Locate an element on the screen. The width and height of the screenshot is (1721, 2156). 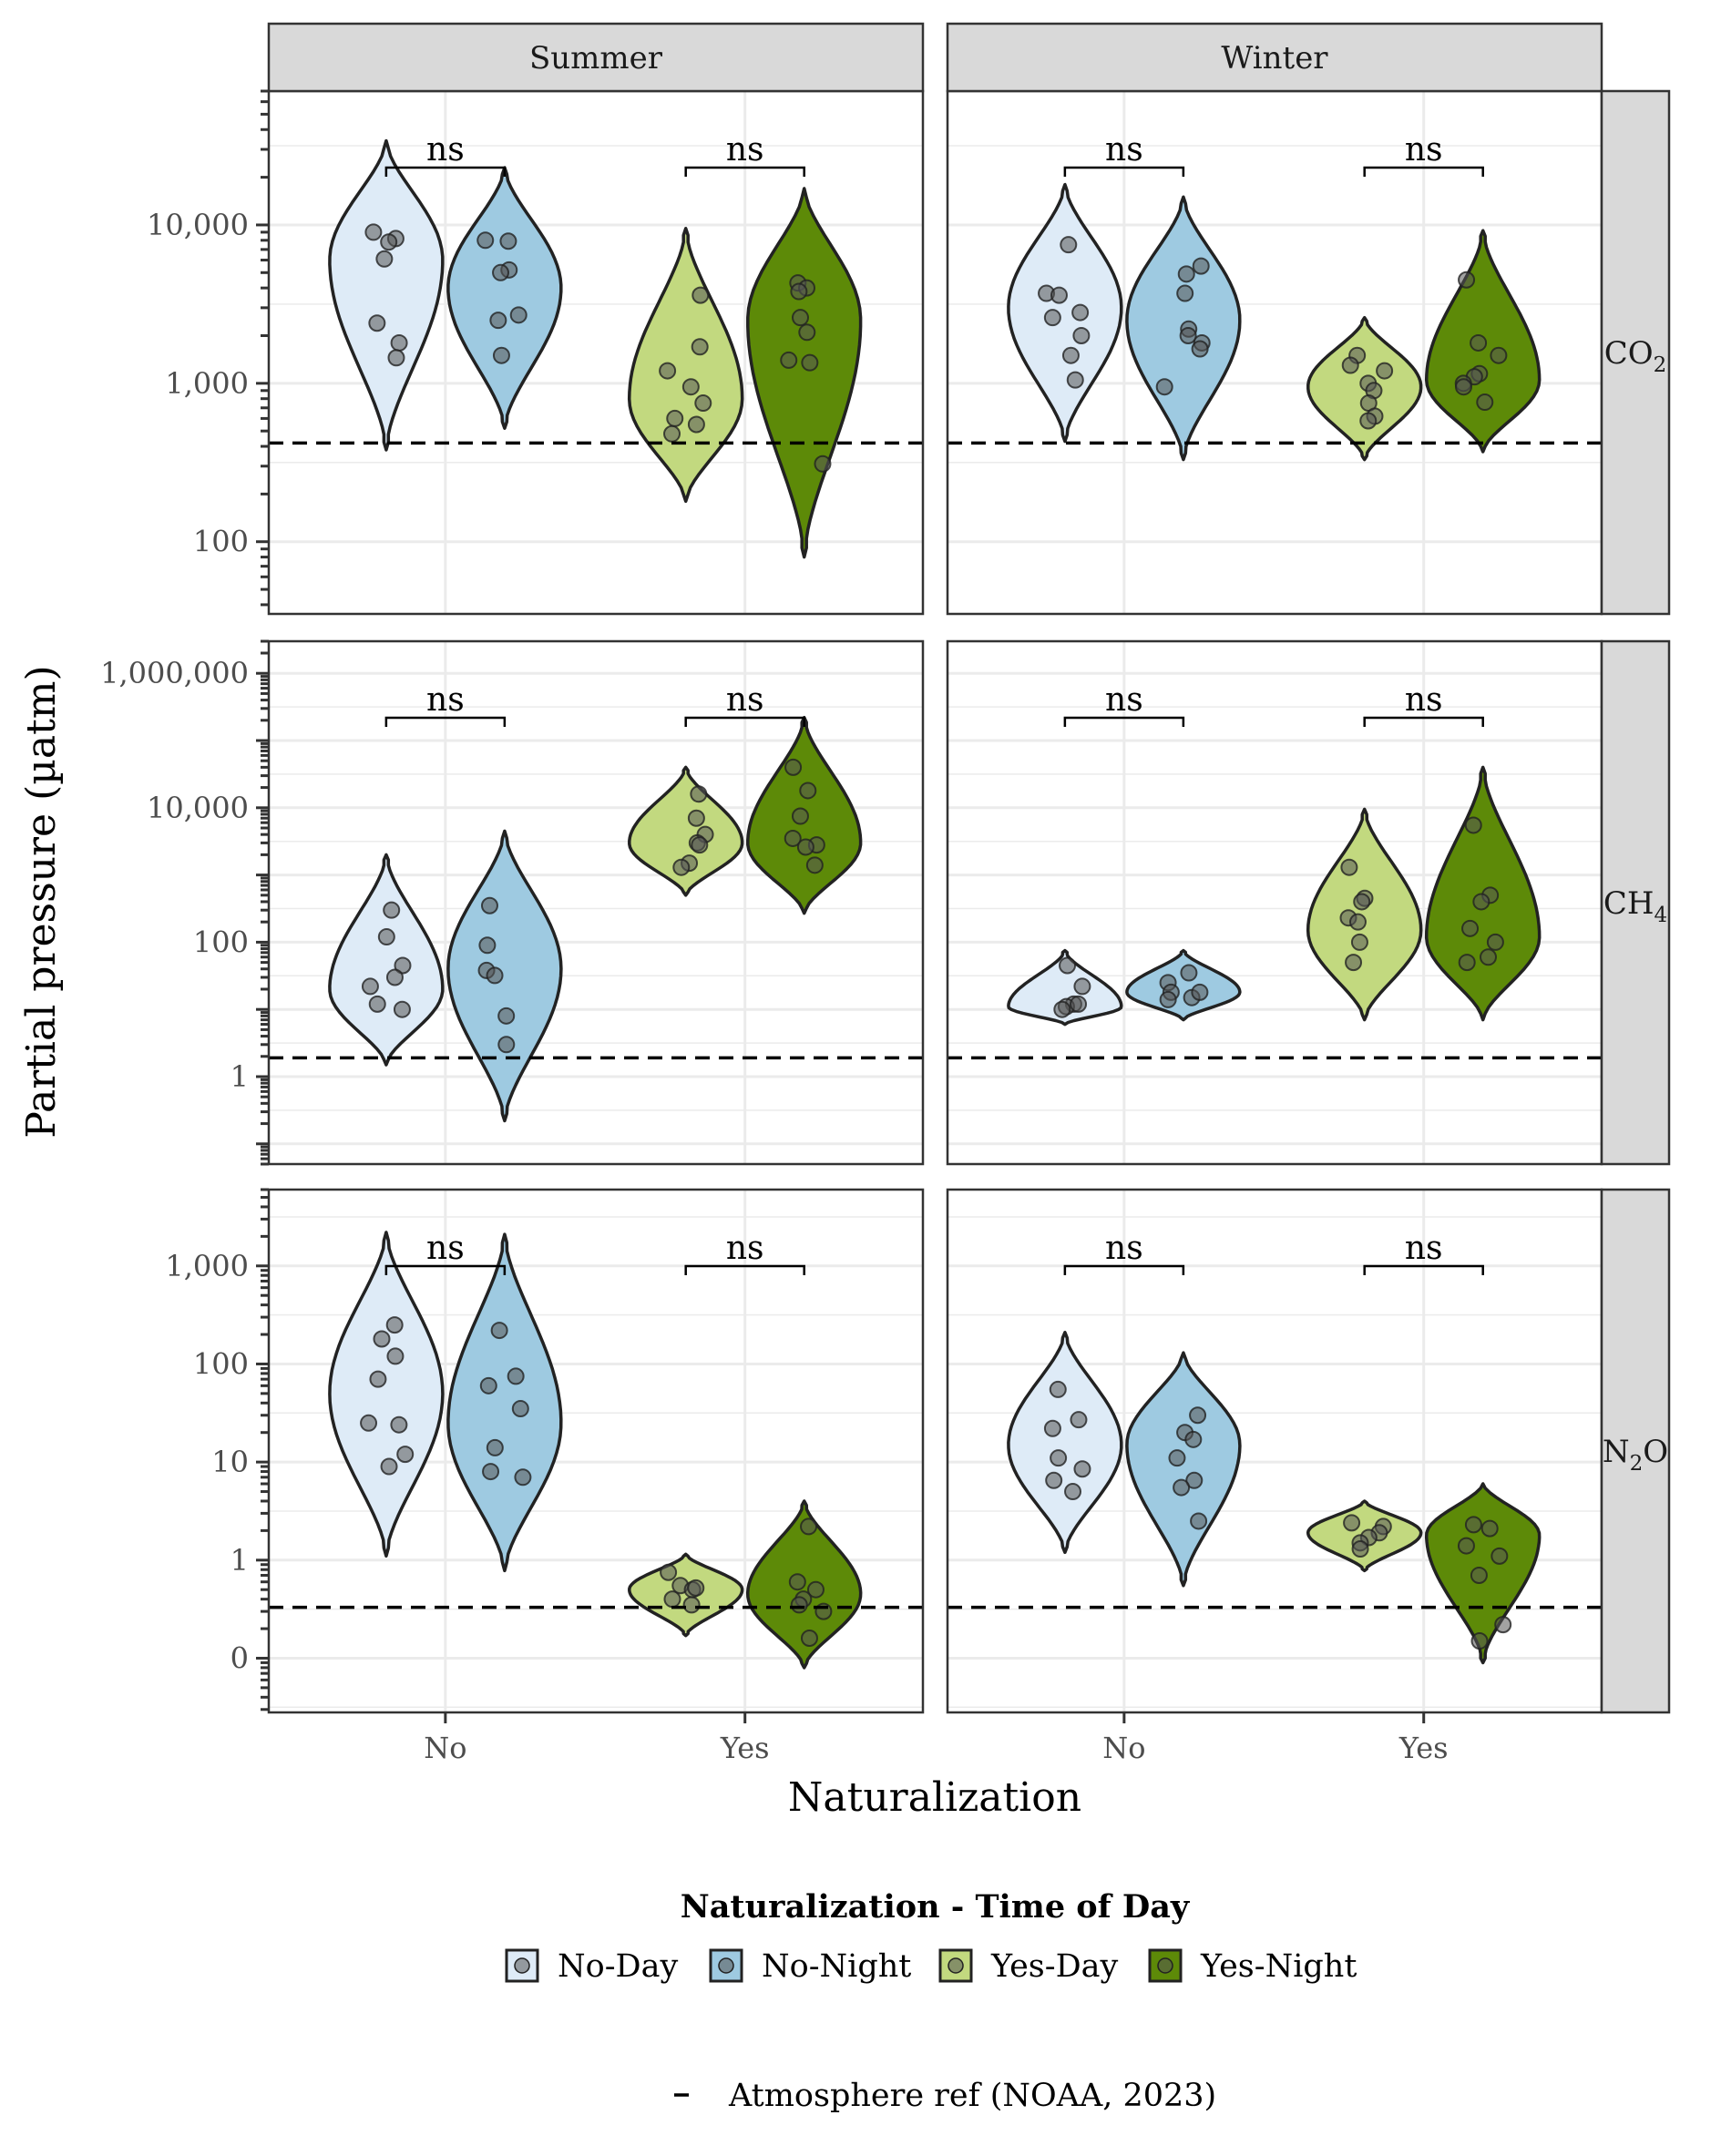
strip-right is located at coordinates (1635, 902).